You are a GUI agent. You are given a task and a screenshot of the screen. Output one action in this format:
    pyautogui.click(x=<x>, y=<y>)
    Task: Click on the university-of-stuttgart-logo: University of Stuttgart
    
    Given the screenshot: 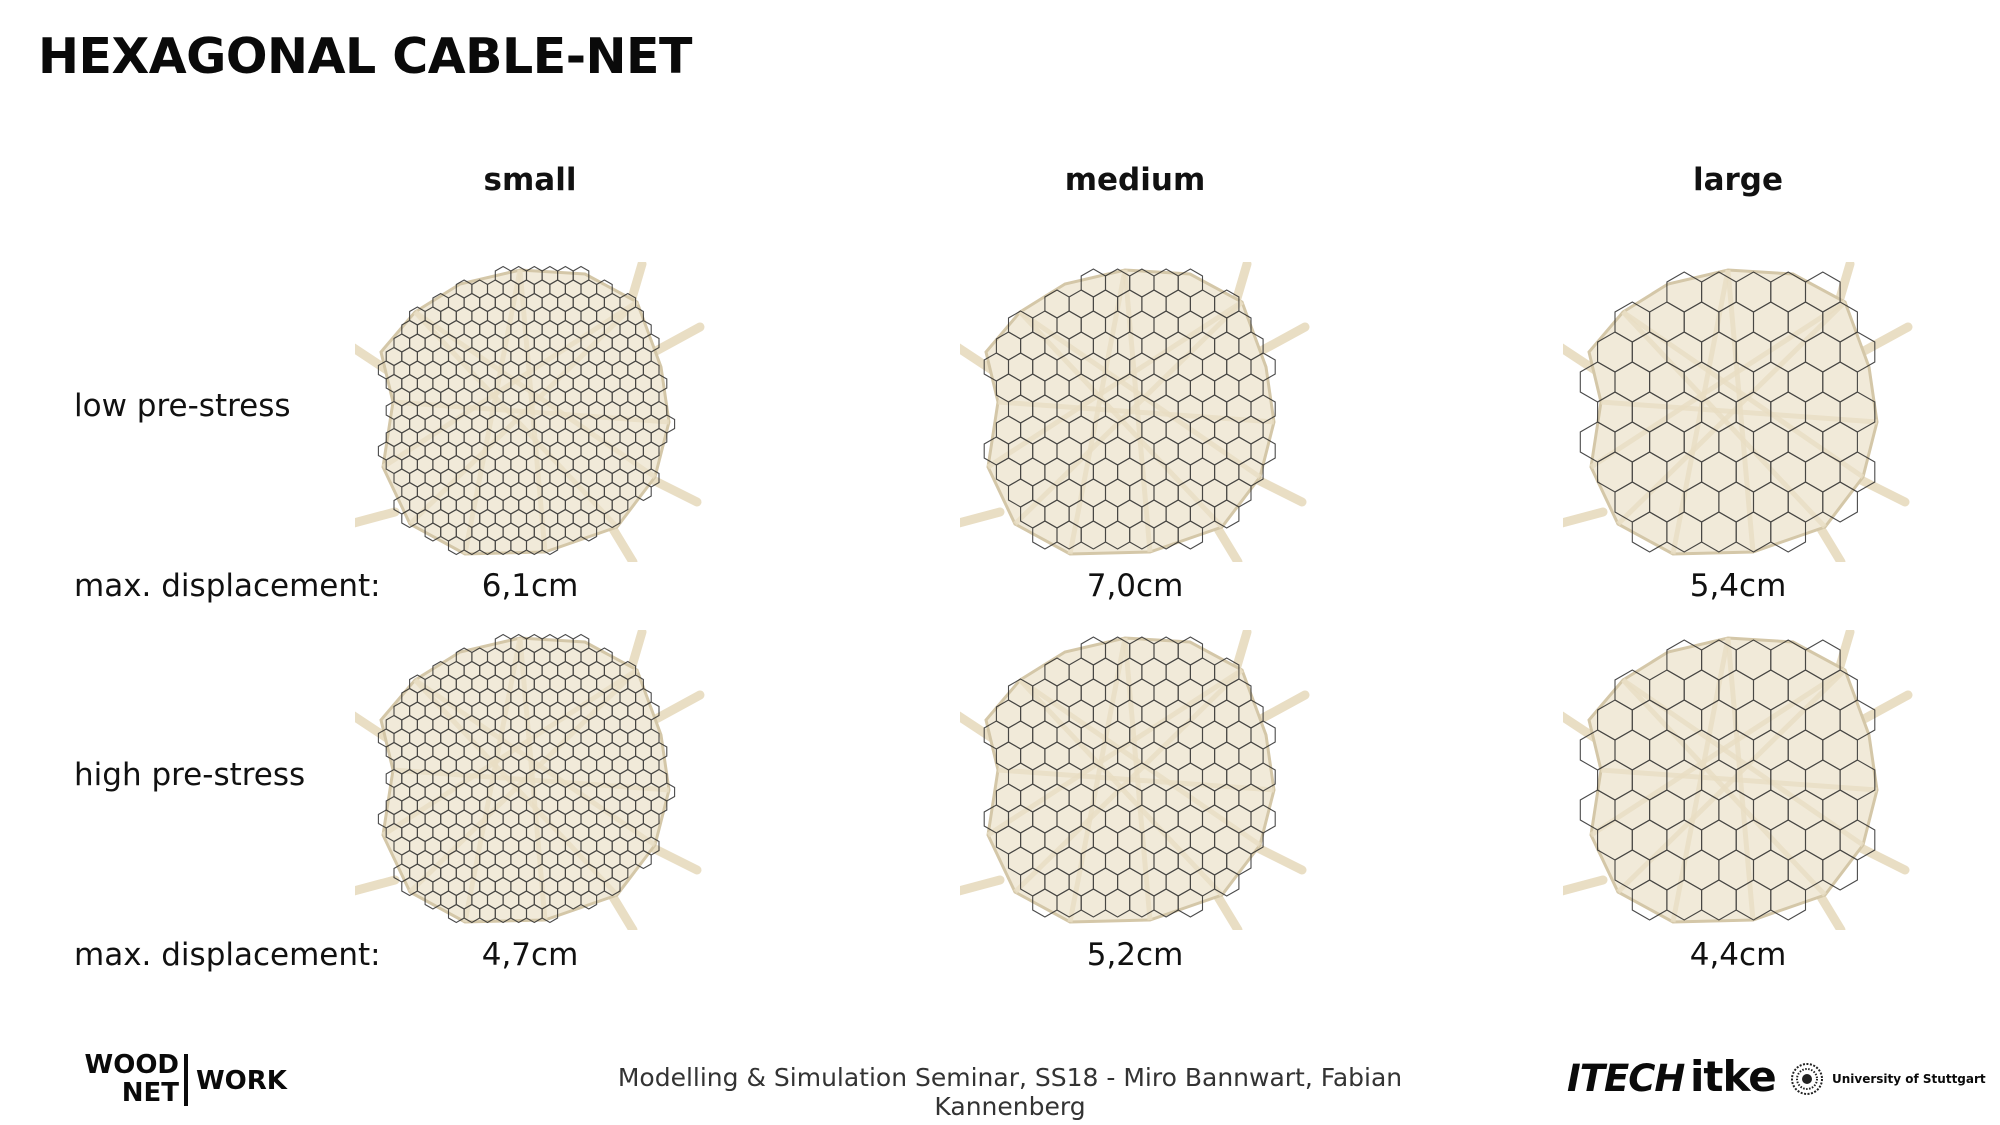 What is the action you would take?
    pyautogui.click(x=1890, y=1080)
    